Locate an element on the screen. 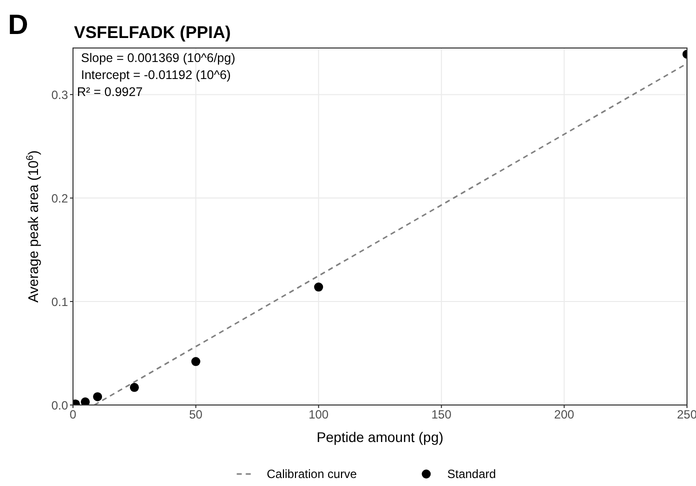  legend-label: Calibration curve is located at coordinates (312, 474).